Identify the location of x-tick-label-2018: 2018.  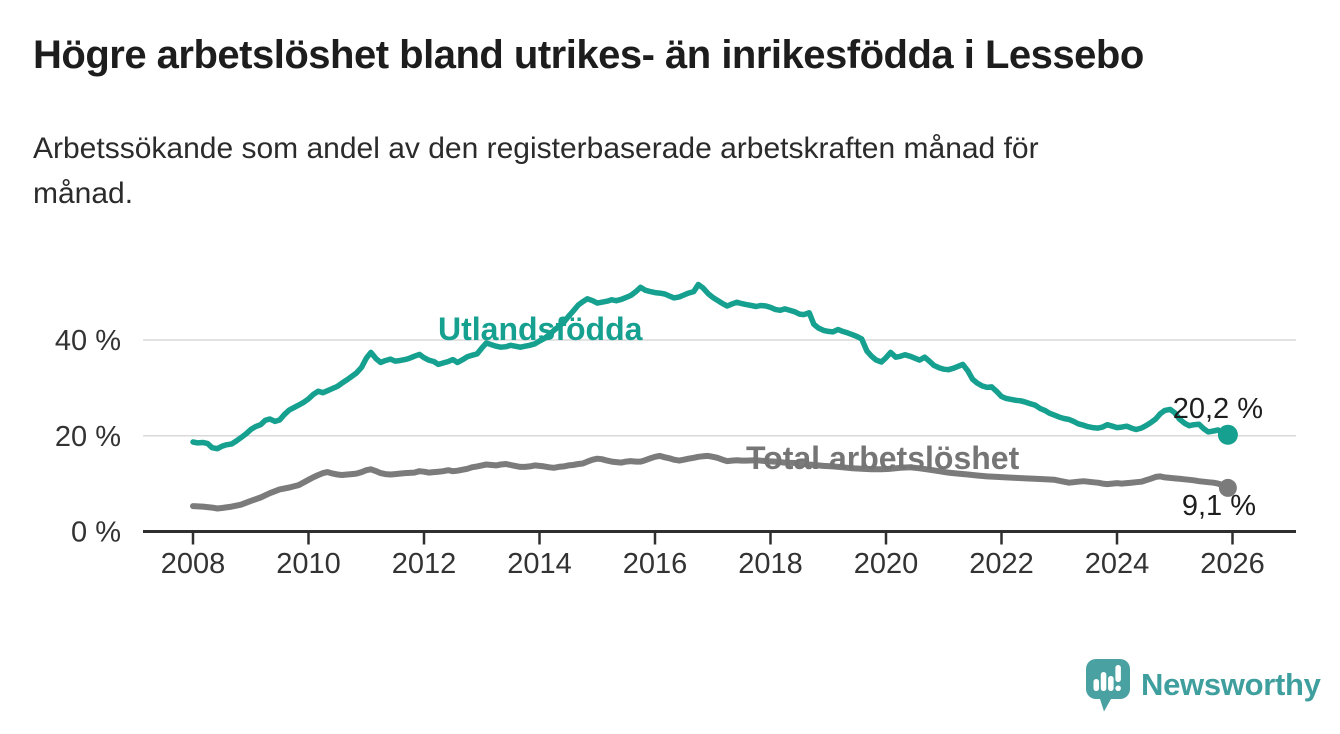
(770, 564).